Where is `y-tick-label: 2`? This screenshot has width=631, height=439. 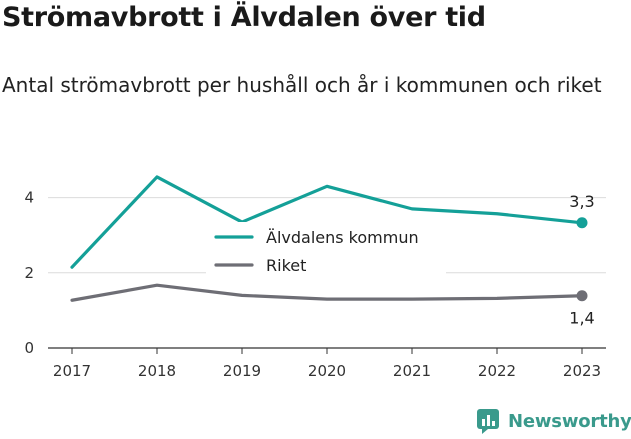
y-tick-label: 2 is located at coordinates (29, 273).